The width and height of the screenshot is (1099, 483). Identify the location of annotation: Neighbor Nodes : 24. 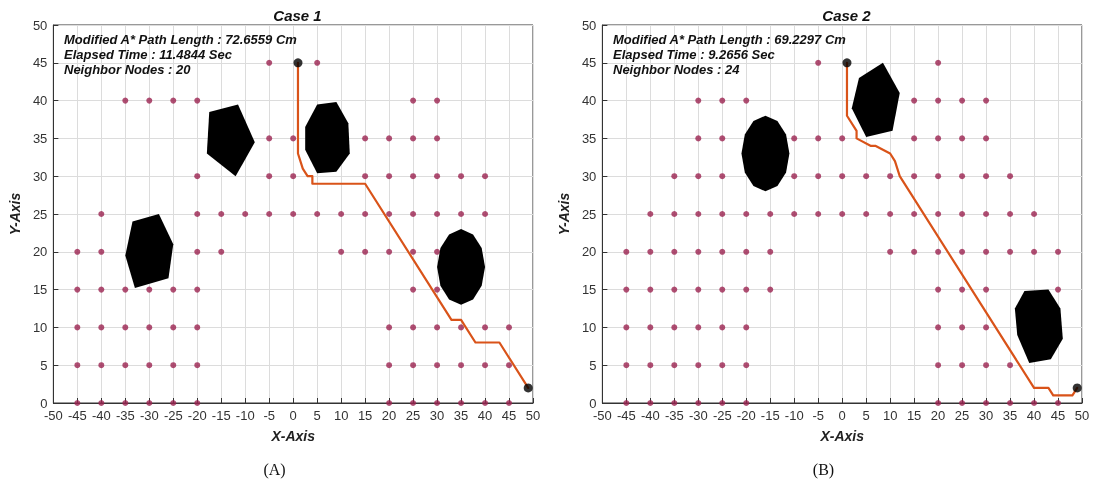
(677, 69).